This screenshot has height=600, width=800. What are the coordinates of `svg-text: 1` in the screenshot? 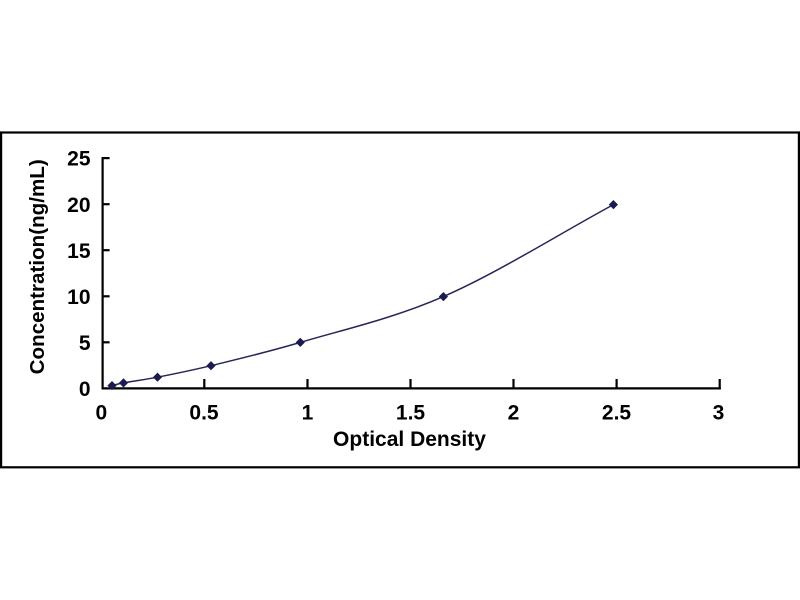 It's located at (308, 413).